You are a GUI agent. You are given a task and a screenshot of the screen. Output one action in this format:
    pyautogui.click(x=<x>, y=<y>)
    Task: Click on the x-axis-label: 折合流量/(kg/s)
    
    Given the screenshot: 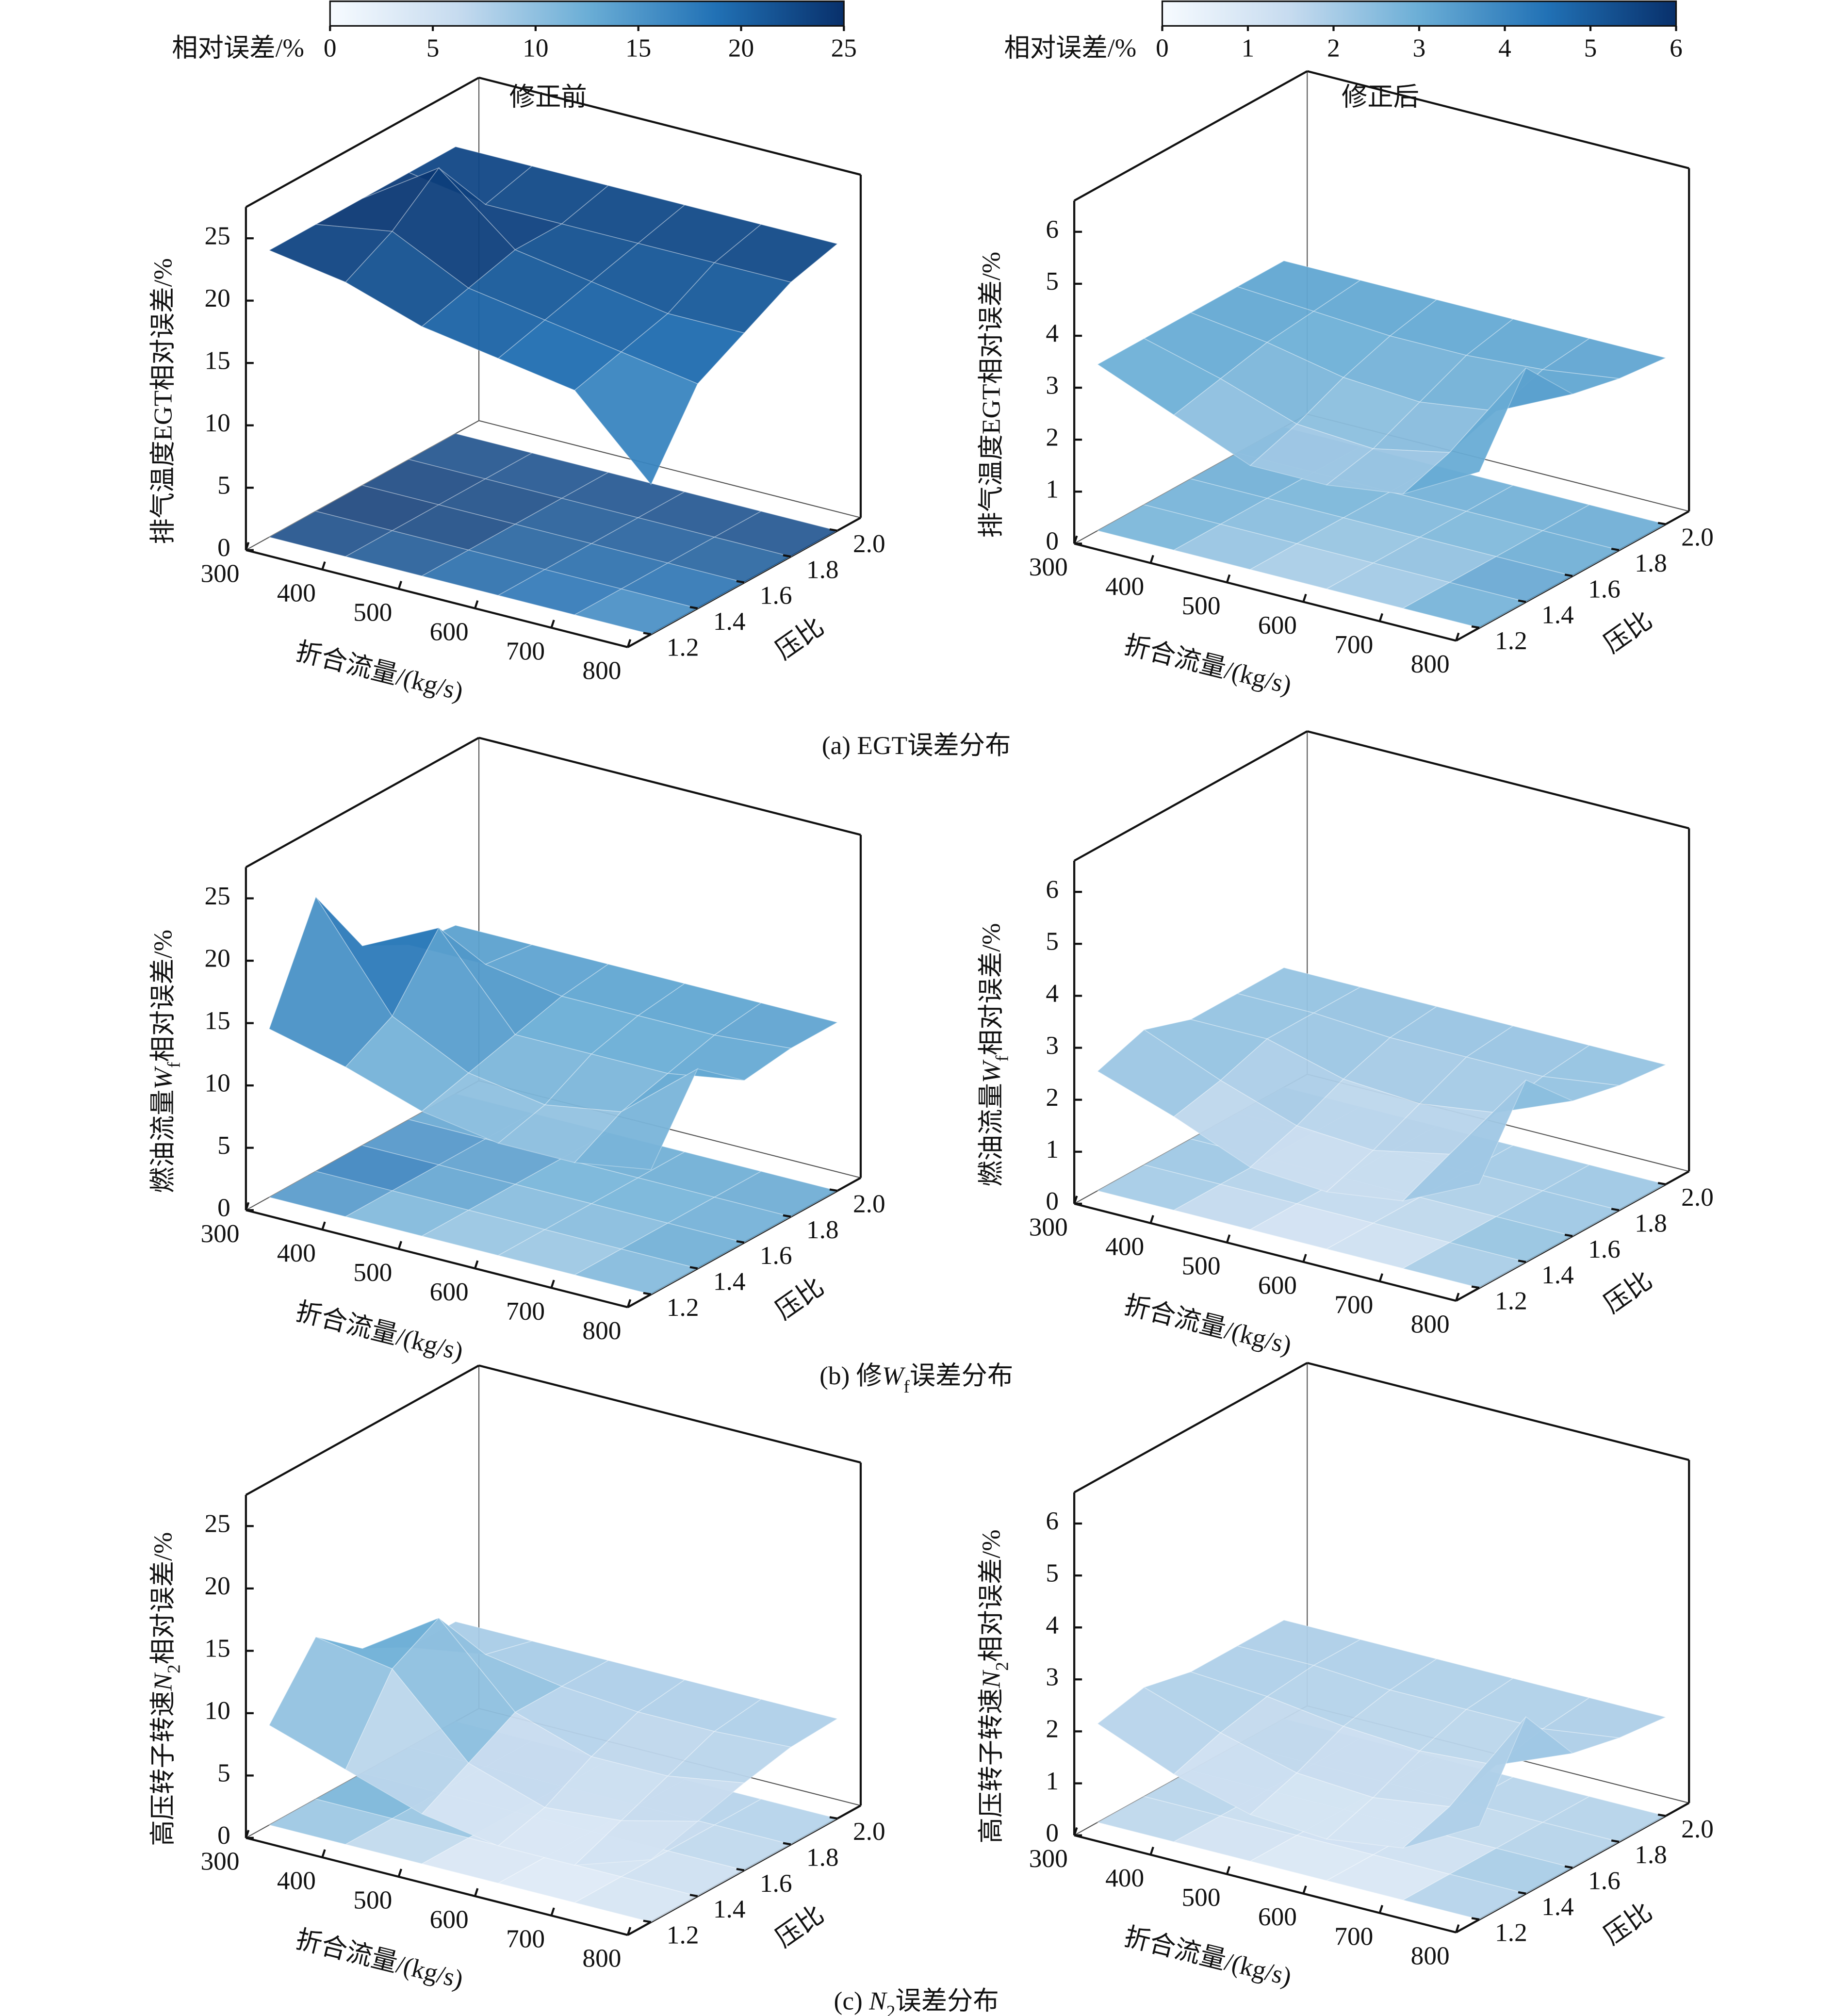 What is the action you would take?
    pyautogui.click(x=379, y=1959)
    